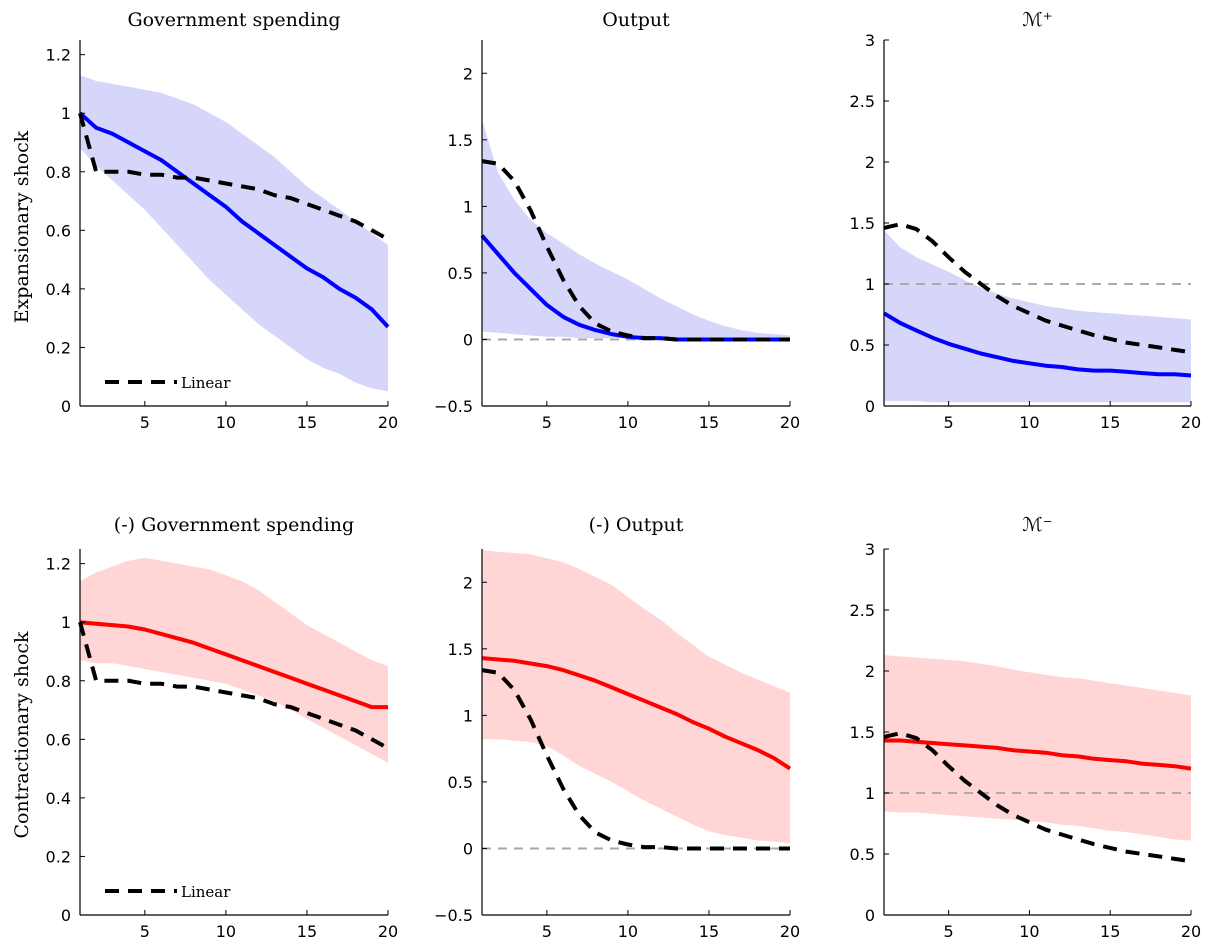  I want to click on row-label-expansionary: Expansionary shock, so click(22, 226).